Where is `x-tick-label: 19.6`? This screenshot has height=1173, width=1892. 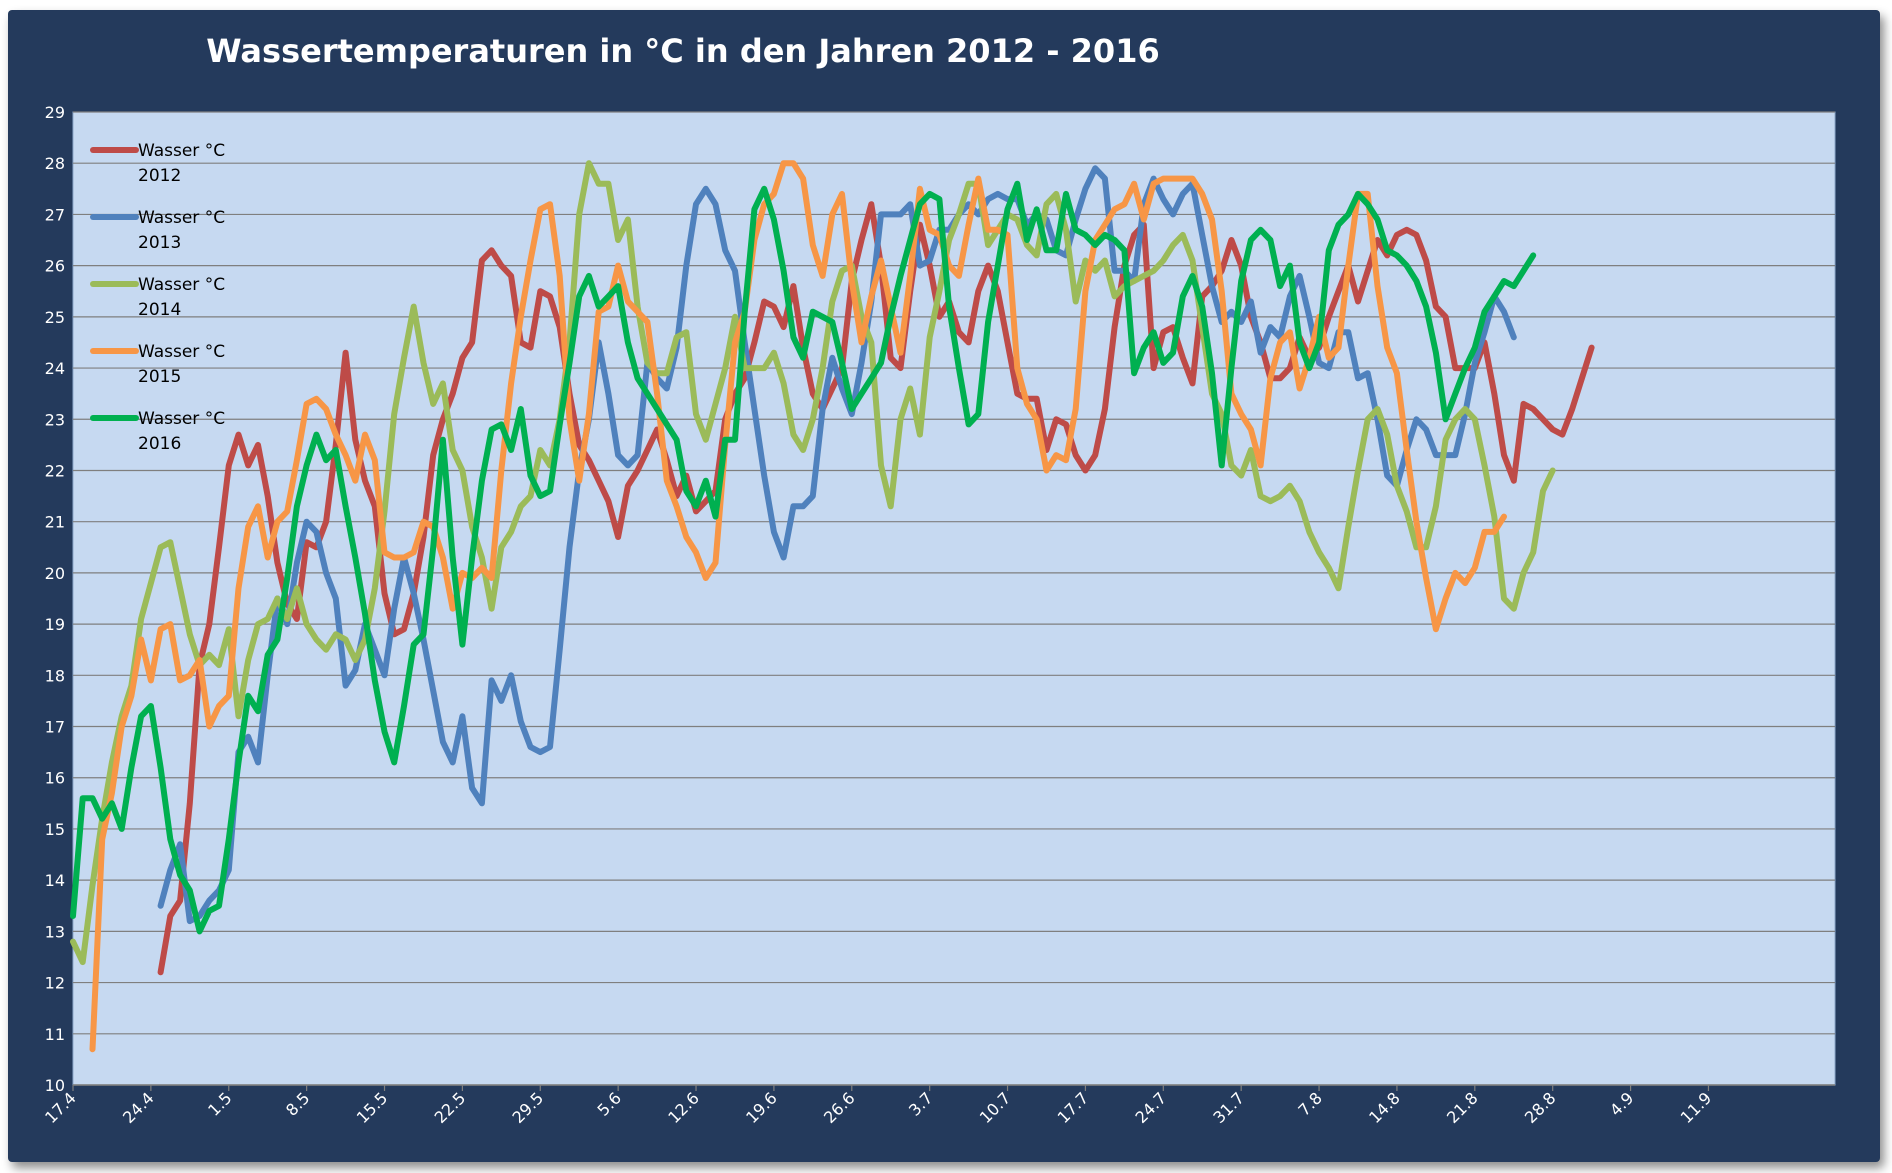 x-tick-label: 19.6 is located at coordinates (761, 1107).